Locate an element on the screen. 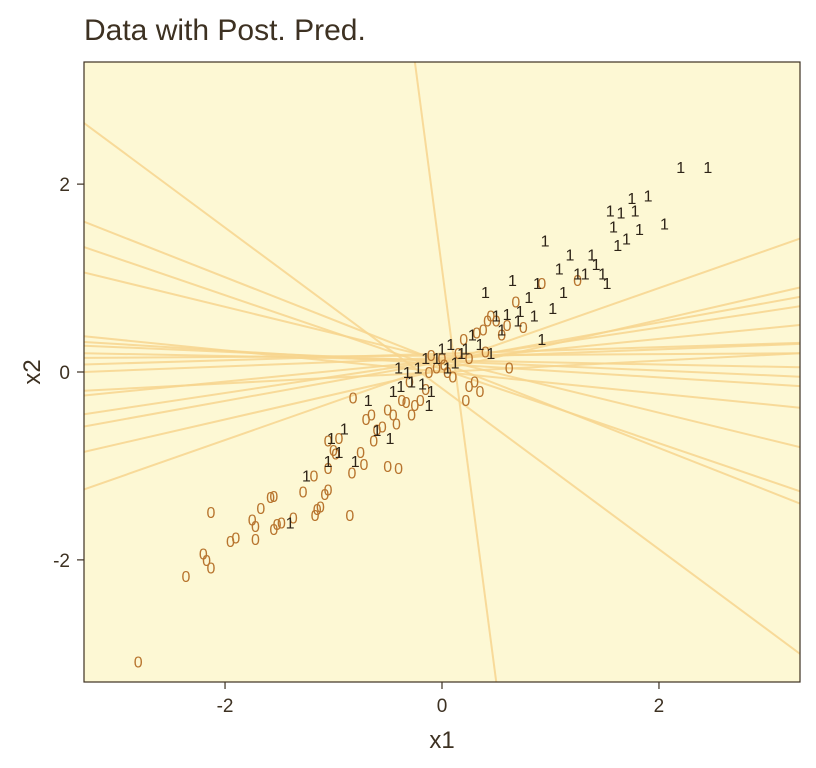  point-label-1-37: 1 is located at coordinates (528, 298).